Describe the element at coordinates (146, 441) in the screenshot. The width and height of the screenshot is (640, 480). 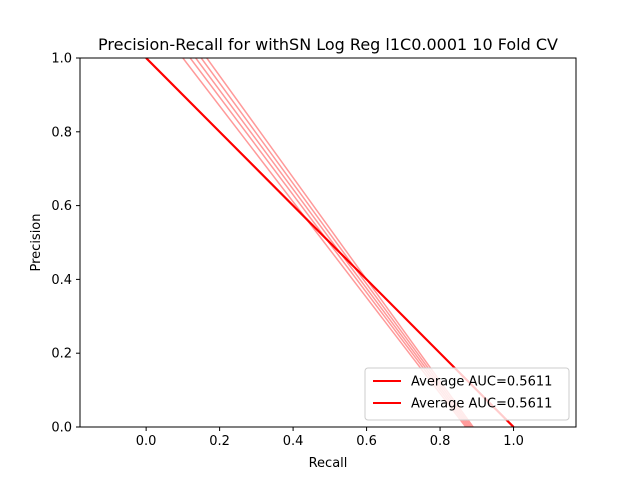
I see `x-tick-label: 0.0` at that location.